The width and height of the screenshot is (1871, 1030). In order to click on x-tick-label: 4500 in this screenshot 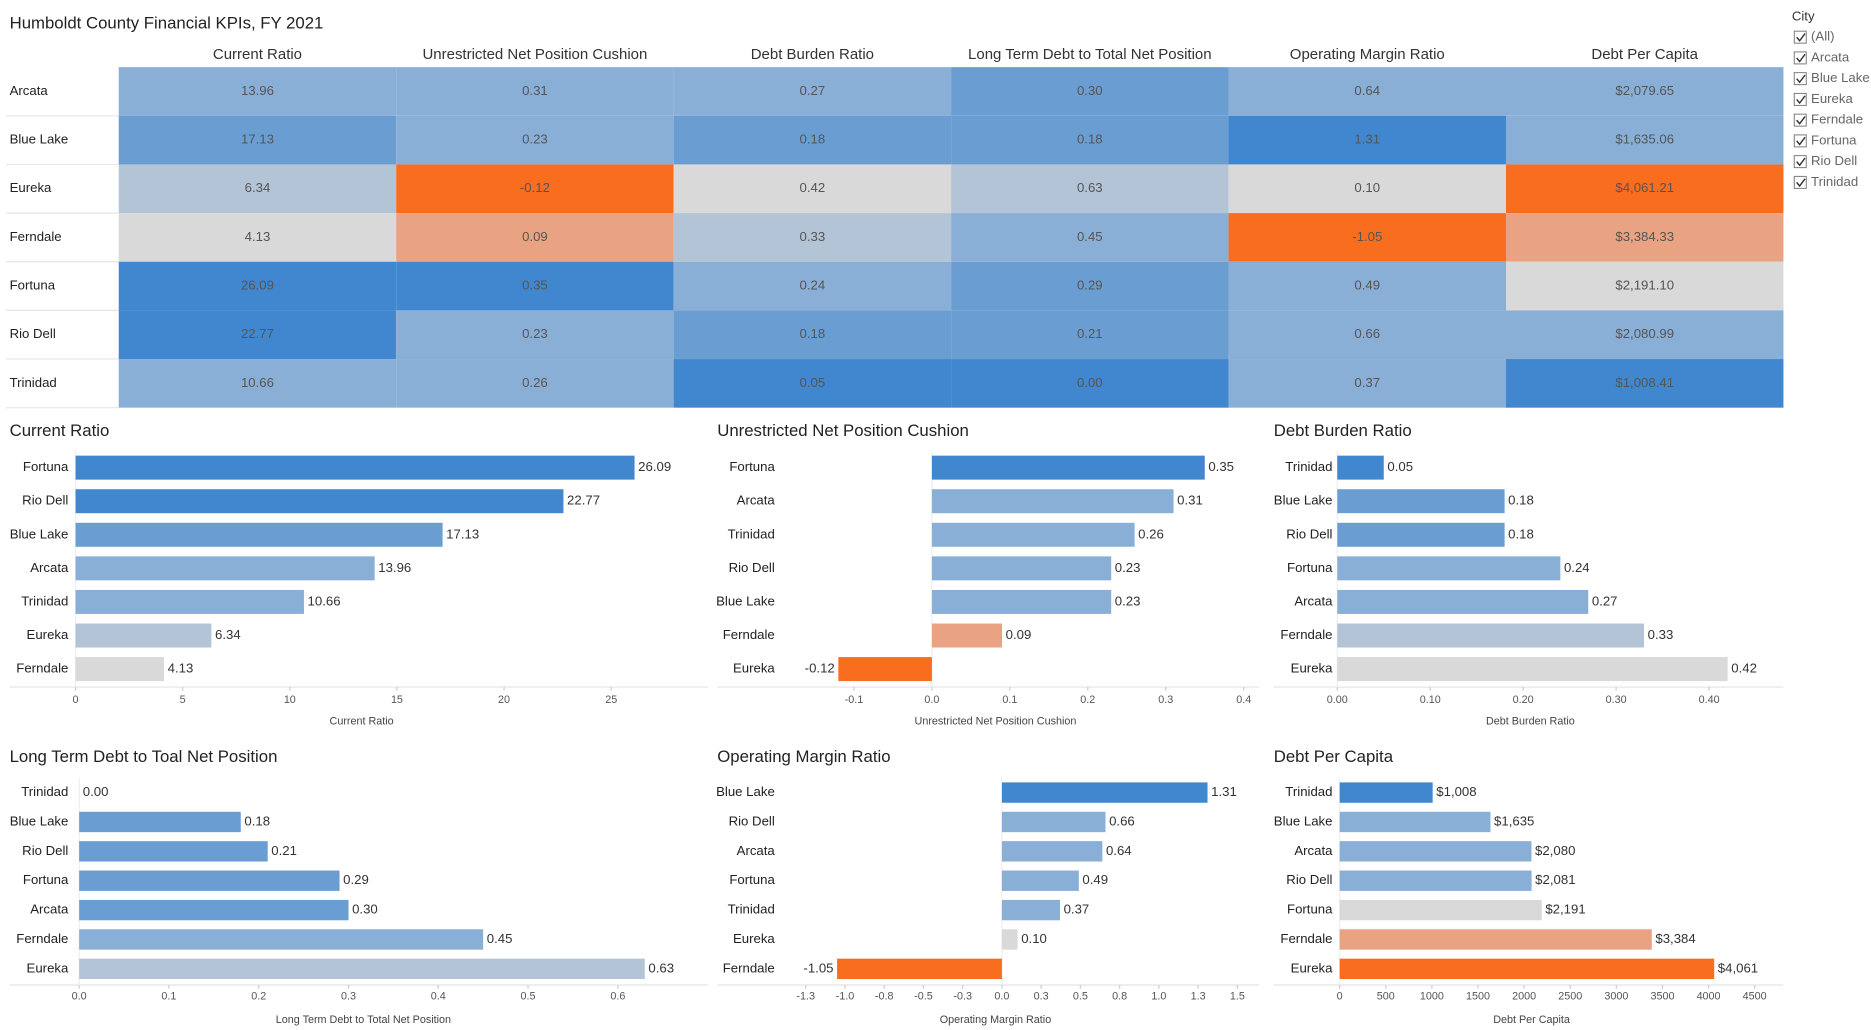, I will do `click(1755, 996)`.